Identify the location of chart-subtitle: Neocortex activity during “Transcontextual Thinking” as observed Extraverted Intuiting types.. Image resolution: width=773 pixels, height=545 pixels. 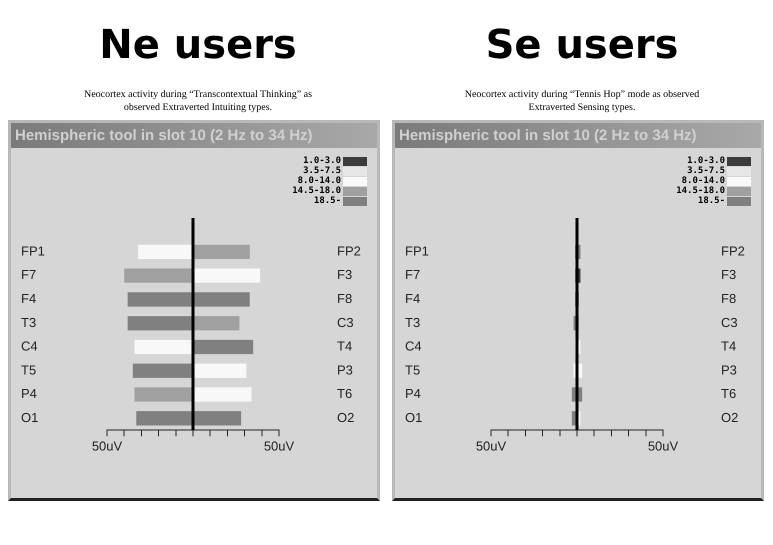
(197, 101).